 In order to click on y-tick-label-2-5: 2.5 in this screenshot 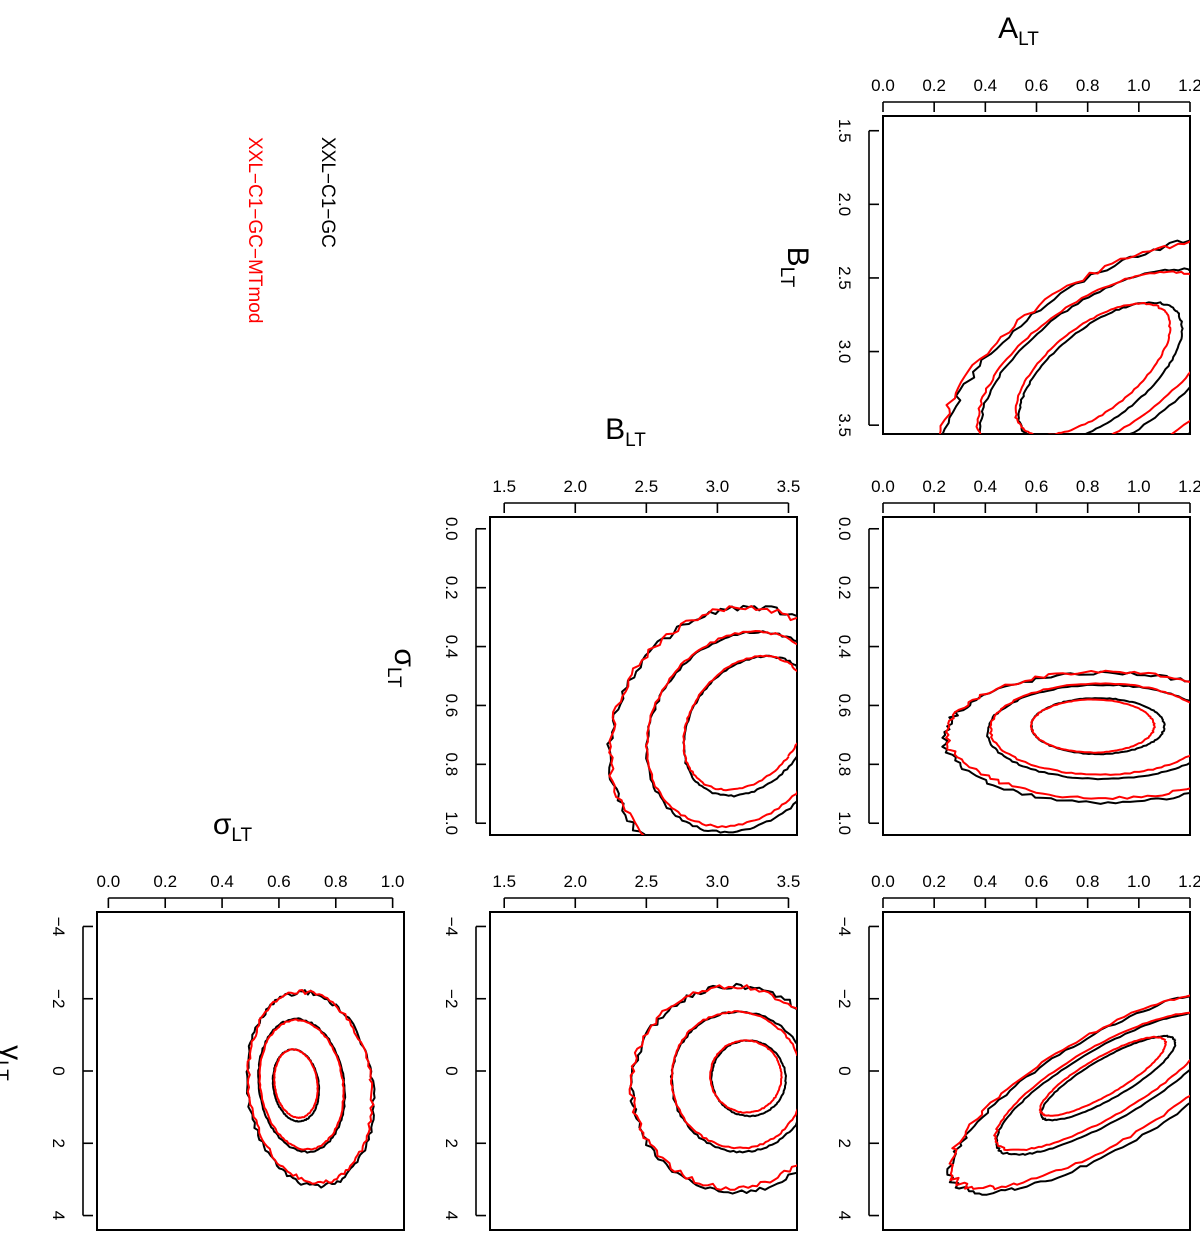, I will do `click(844, 278)`.